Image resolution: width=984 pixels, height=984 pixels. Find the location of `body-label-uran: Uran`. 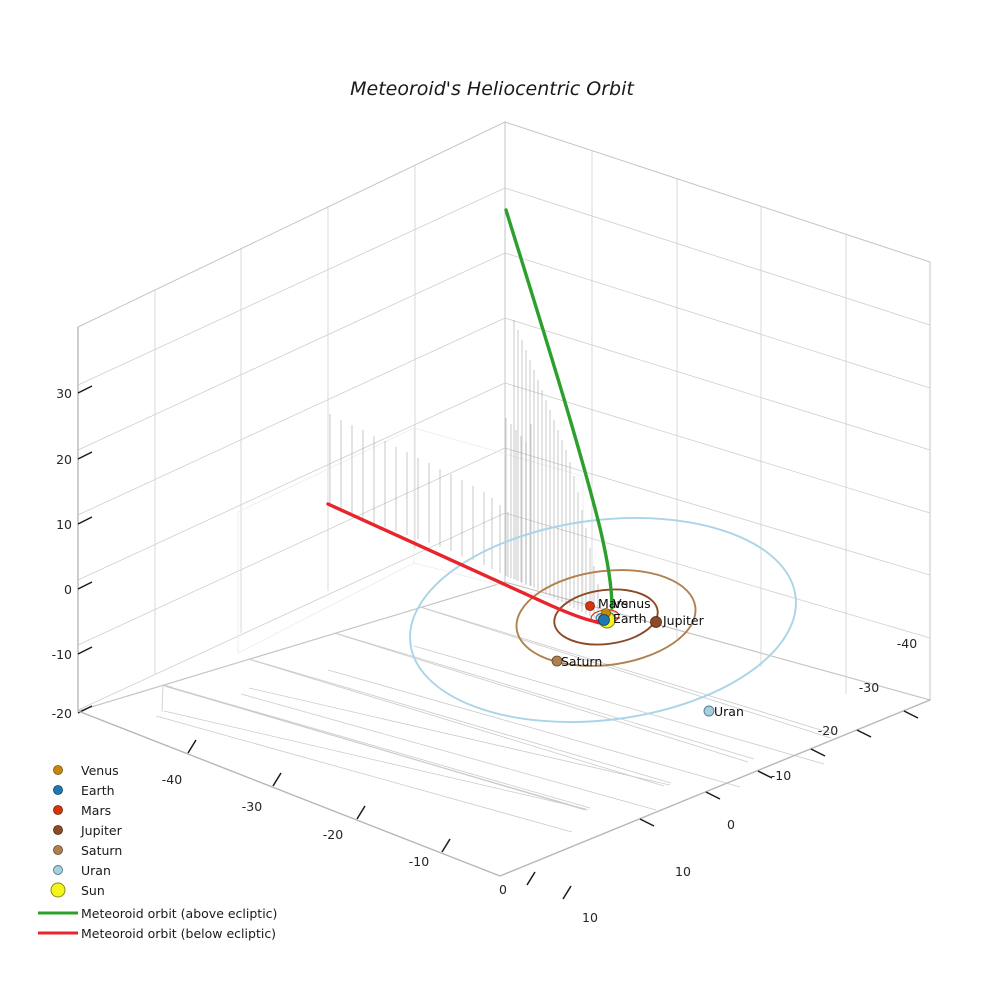

body-label-uran: Uran is located at coordinates (729, 711).